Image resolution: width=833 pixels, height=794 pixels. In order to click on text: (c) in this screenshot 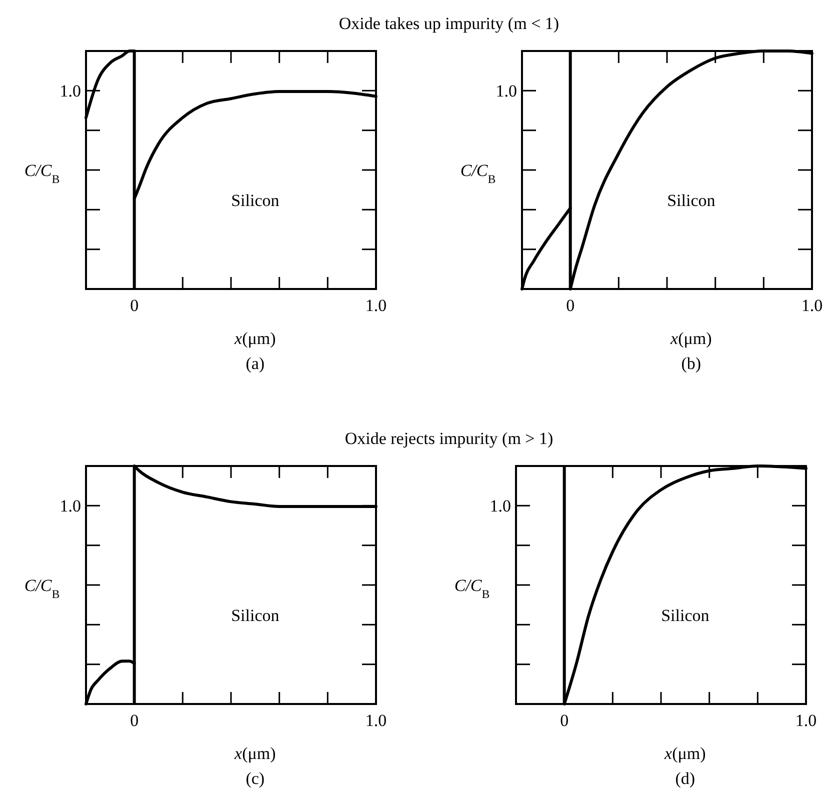, I will do `click(255, 778)`.